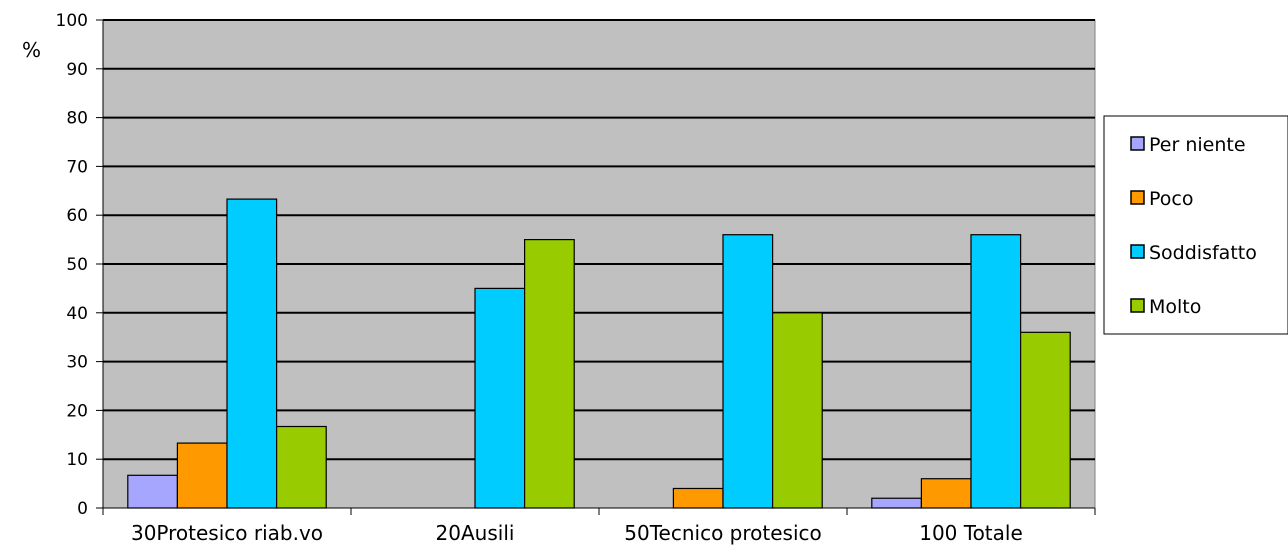  What do you see at coordinates (1197, 145) in the screenshot?
I see `legend-label: Per niente` at bounding box center [1197, 145].